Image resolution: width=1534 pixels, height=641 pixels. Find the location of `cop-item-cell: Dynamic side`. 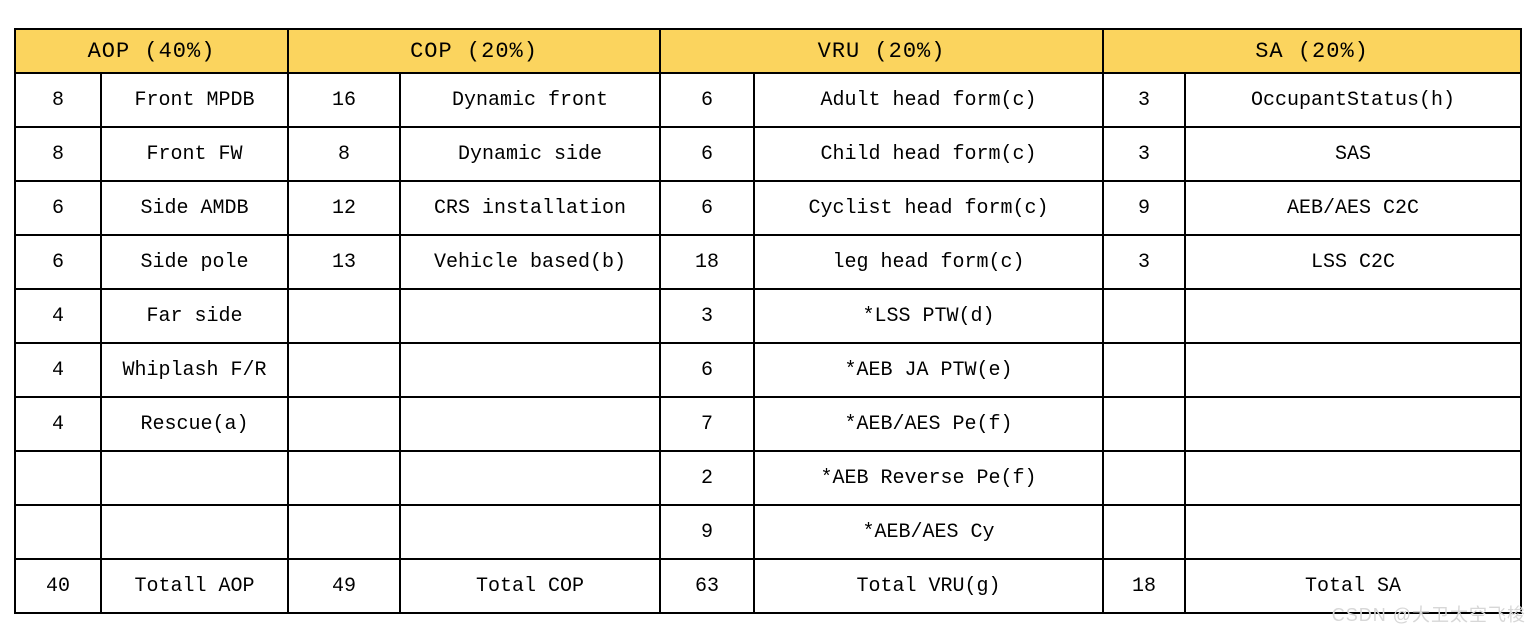

cop-item-cell: Dynamic side is located at coordinates (530, 154).